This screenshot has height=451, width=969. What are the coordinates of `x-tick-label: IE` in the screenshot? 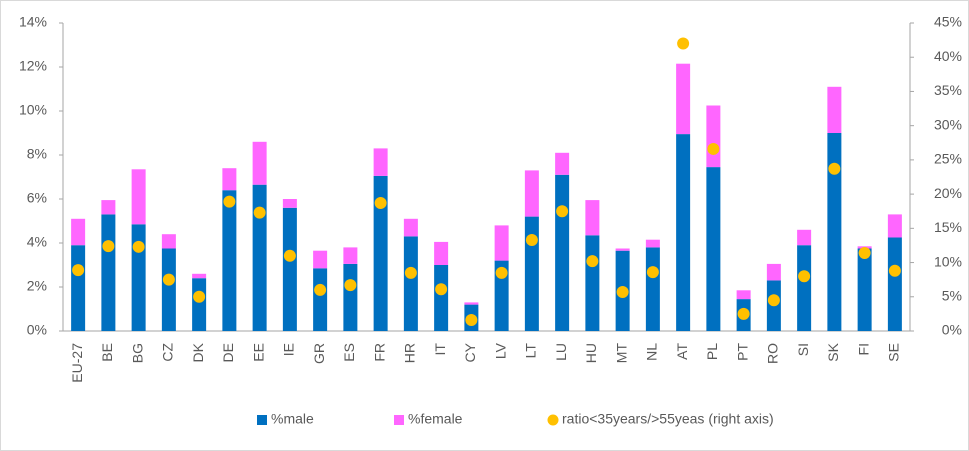 It's located at (289, 349).